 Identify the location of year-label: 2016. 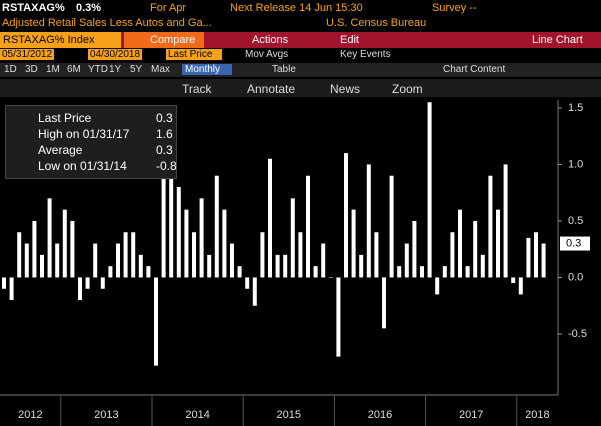
(380, 415).